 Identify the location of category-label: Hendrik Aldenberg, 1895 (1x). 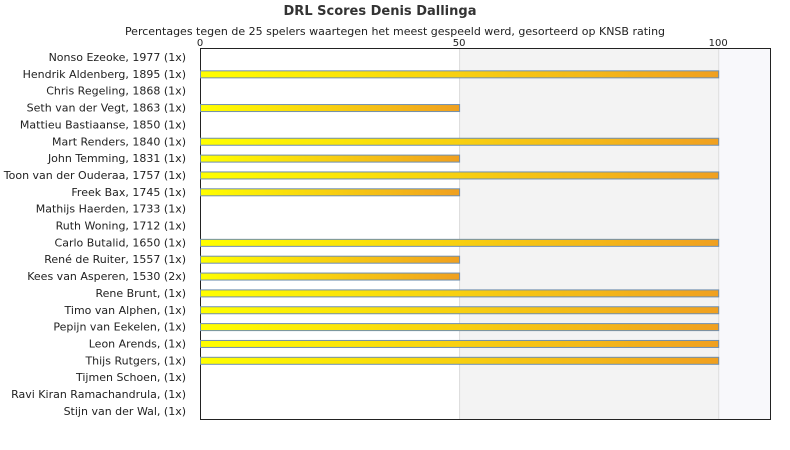
(104, 74).